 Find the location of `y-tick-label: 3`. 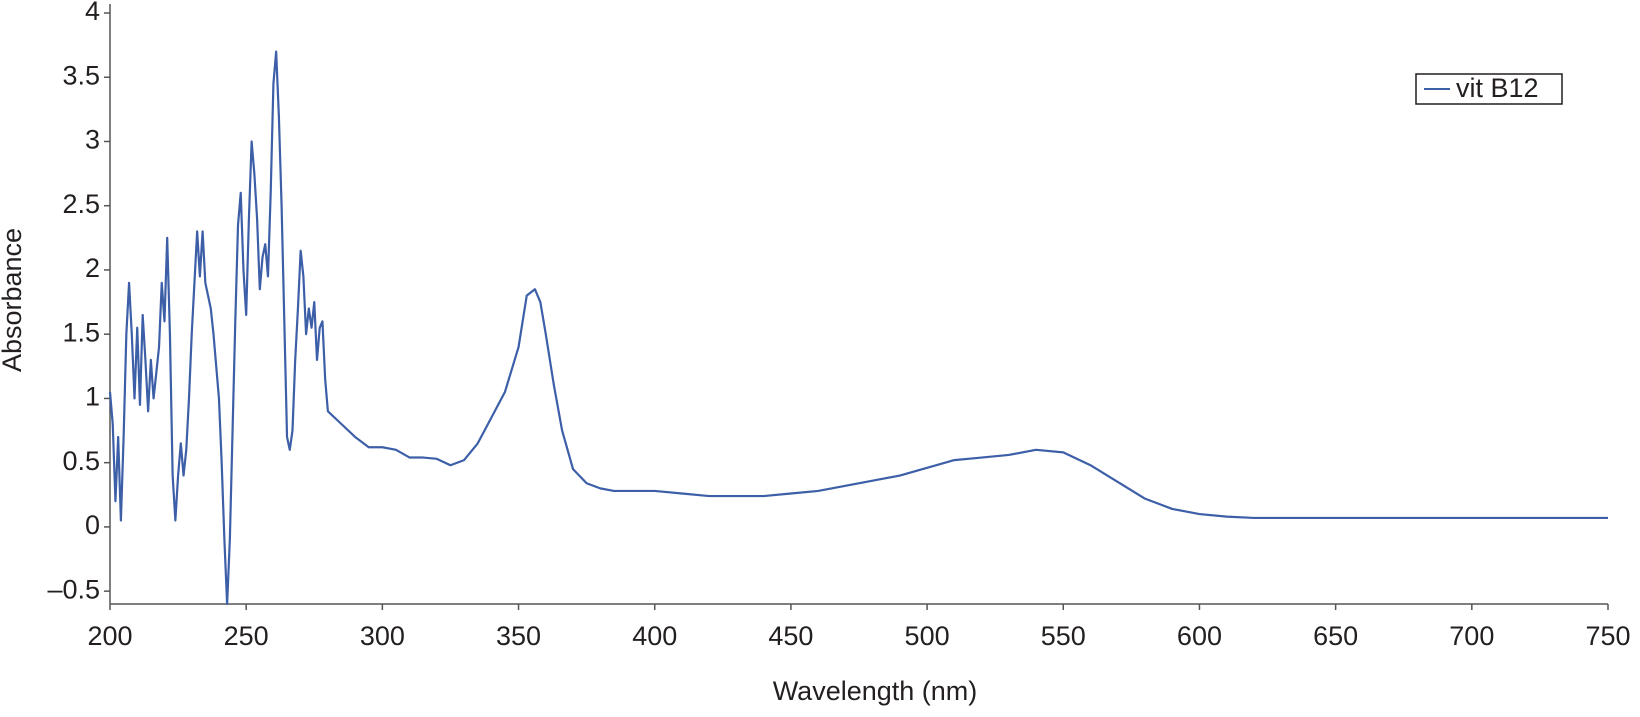

y-tick-label: 3 is located at coordinates (92, 140).